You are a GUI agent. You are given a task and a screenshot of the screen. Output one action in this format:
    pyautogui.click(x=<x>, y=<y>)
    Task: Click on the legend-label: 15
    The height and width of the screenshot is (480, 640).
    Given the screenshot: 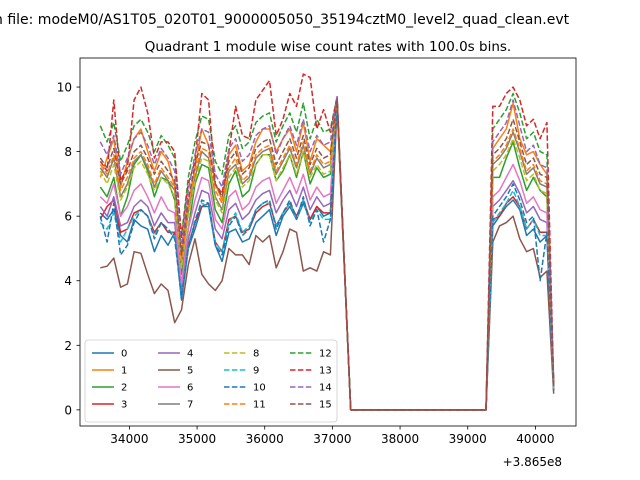 What is the action you would take?
    pyautogui.click(x=325, y=405)
    